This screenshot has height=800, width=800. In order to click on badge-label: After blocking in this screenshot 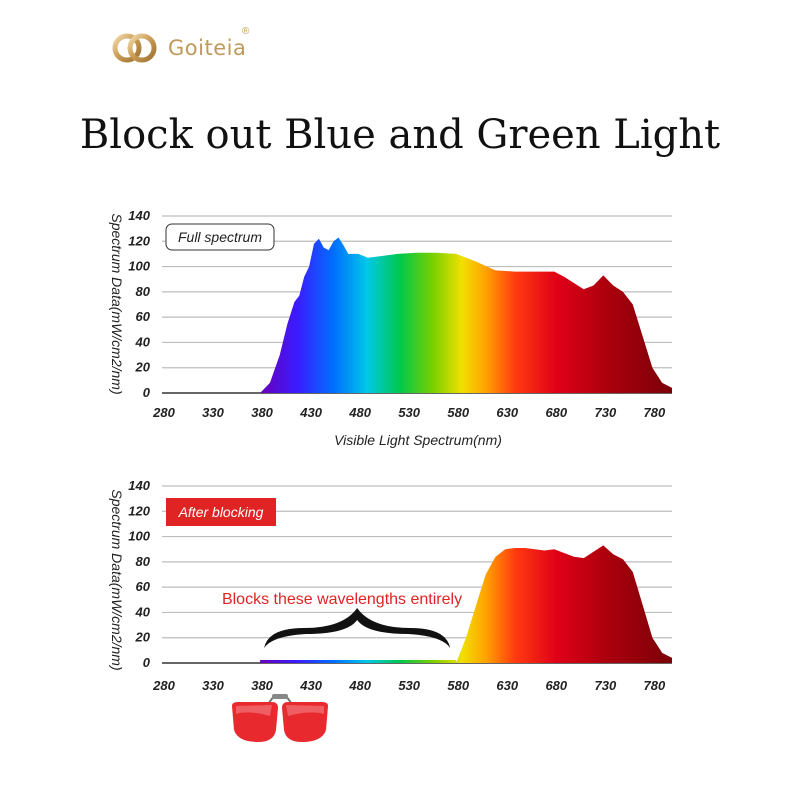, I will do `click(221, 512)`.